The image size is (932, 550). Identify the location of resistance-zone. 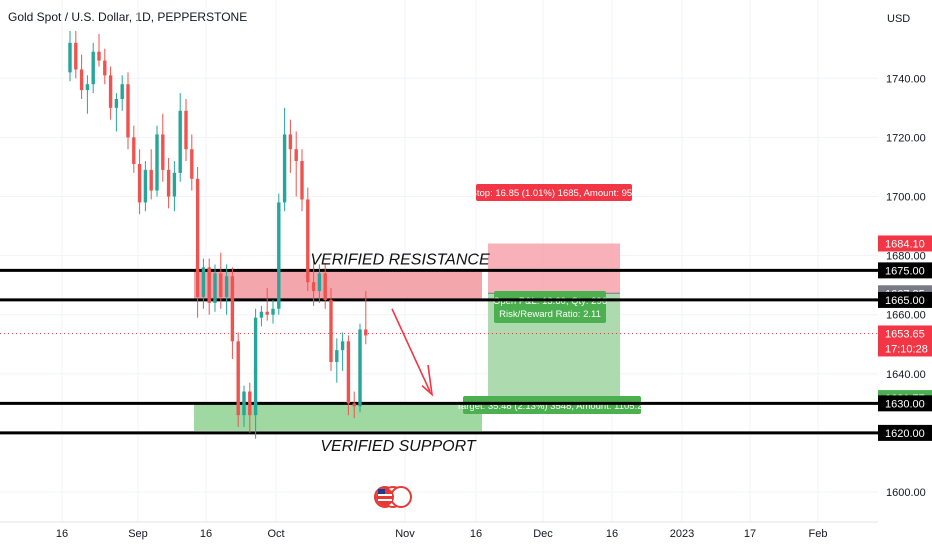
(338, 285).